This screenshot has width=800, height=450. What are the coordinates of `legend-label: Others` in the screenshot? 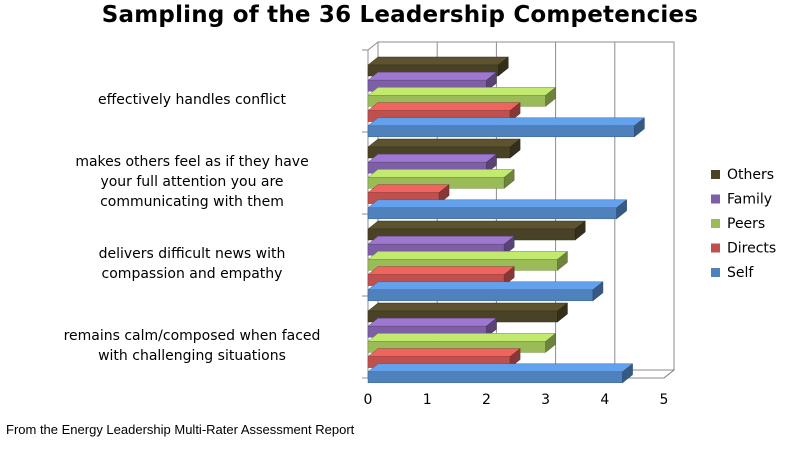 It's located at (750, 175).